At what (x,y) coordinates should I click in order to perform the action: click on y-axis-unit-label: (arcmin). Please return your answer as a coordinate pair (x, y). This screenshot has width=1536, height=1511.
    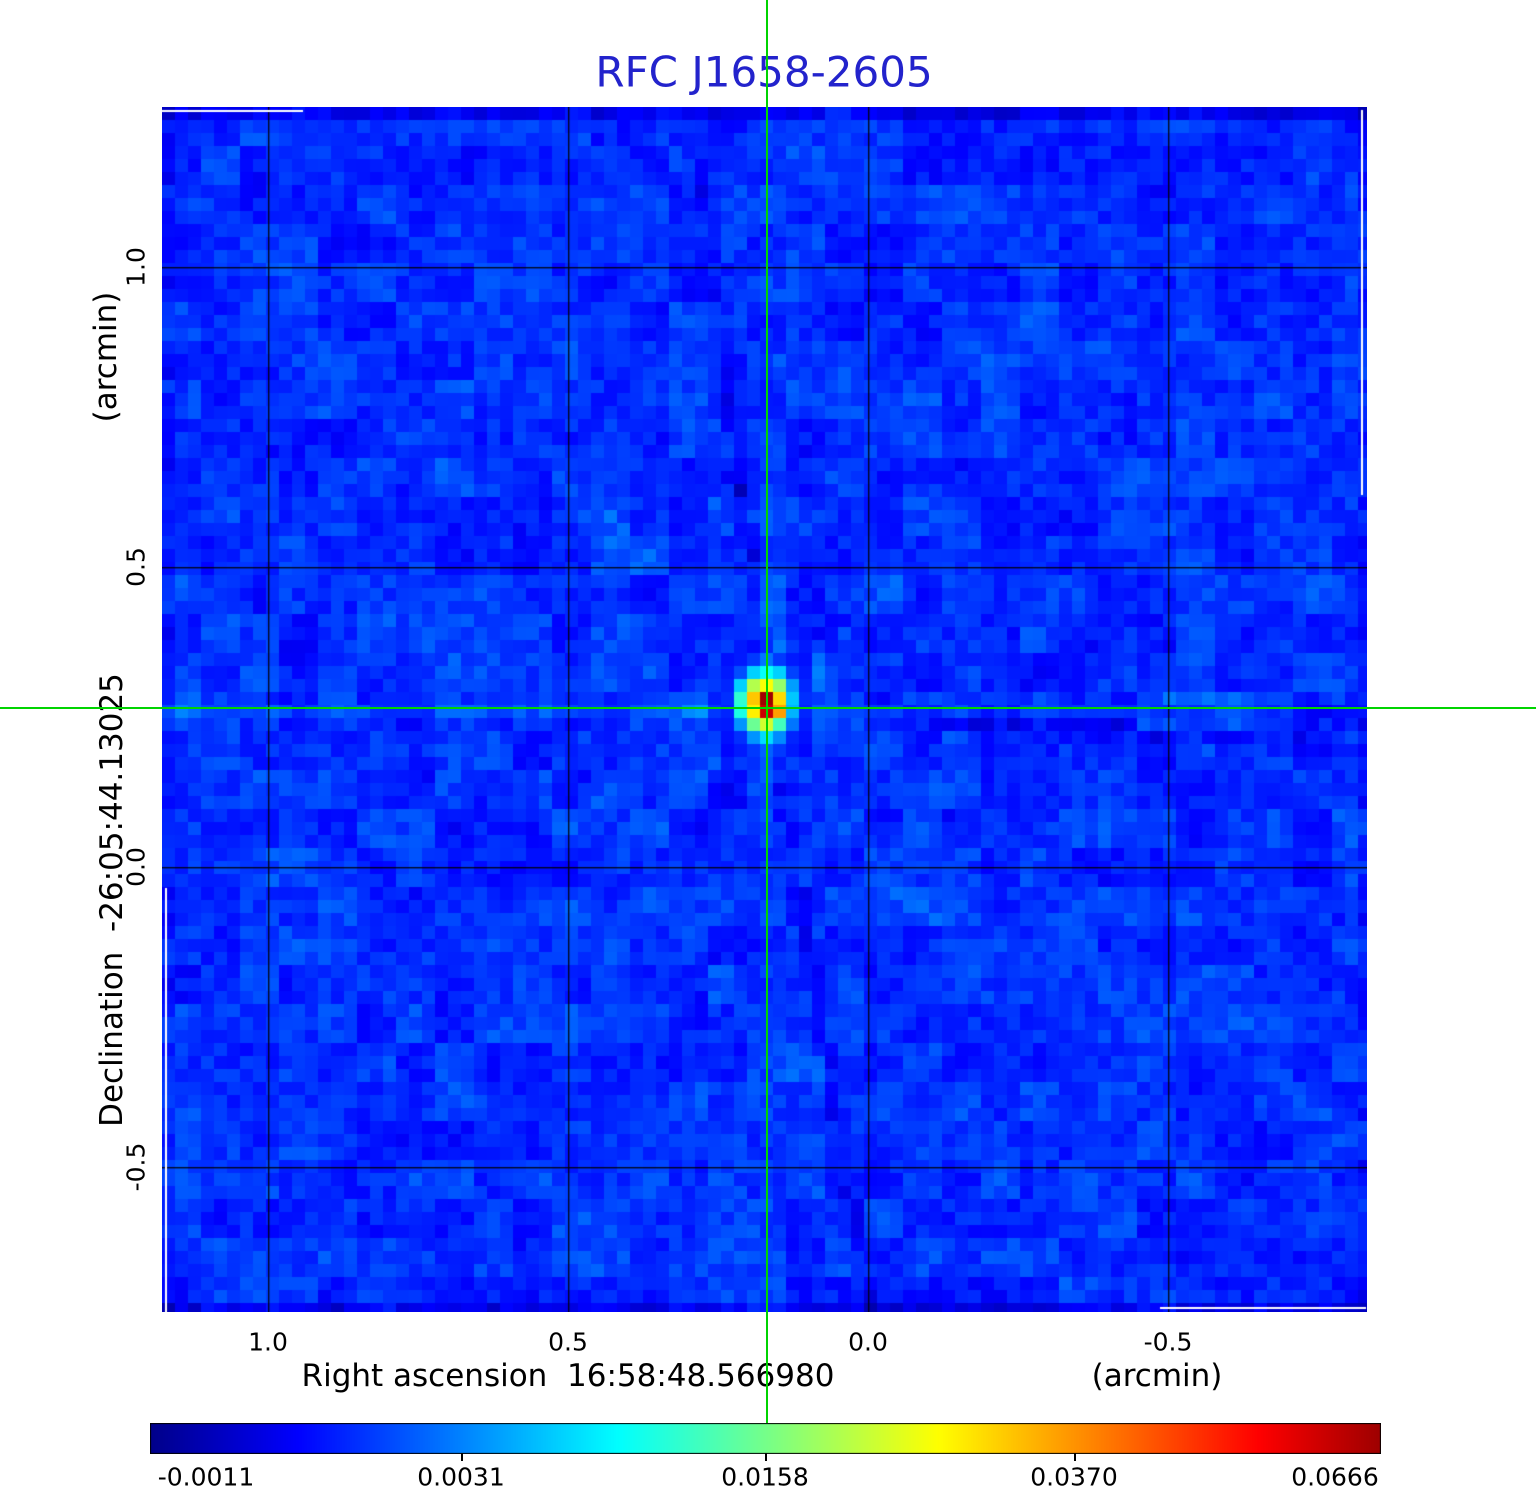
    Looking at the image, I should click on (106, 357).